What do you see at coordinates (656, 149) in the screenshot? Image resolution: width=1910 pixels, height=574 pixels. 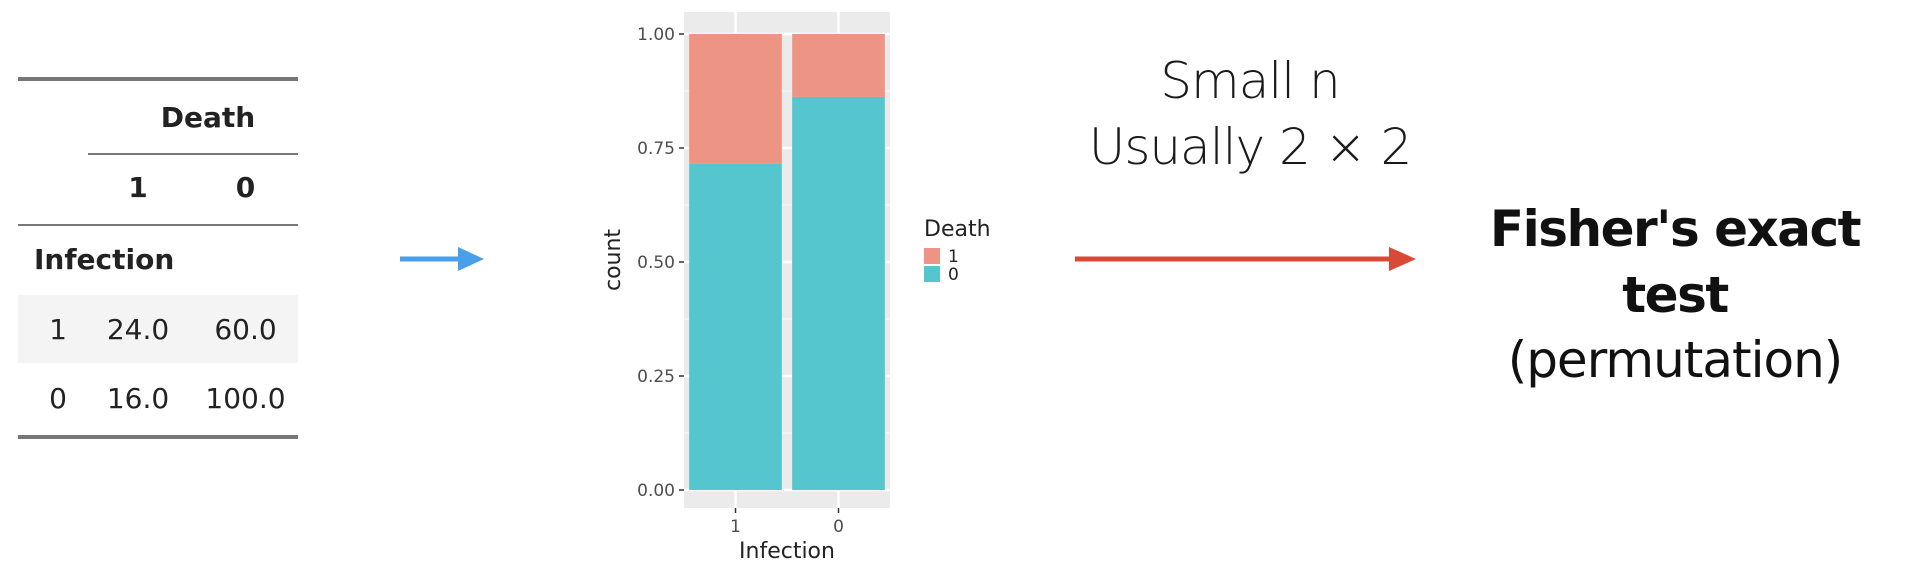 I see `y-tick-label: 0.75` at bounding box center [656, 149].